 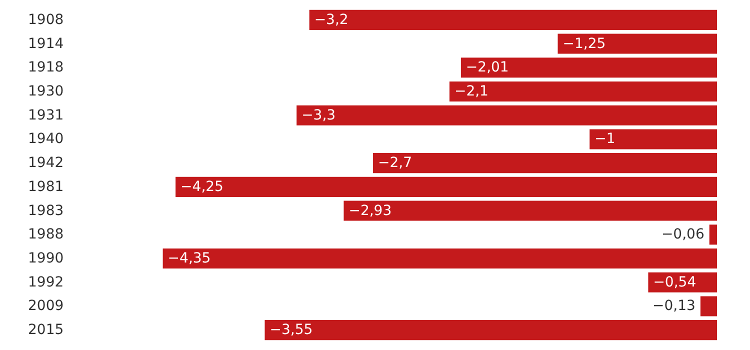 I want to click on y-tick-label: 2015, so click(x=46, y=330).